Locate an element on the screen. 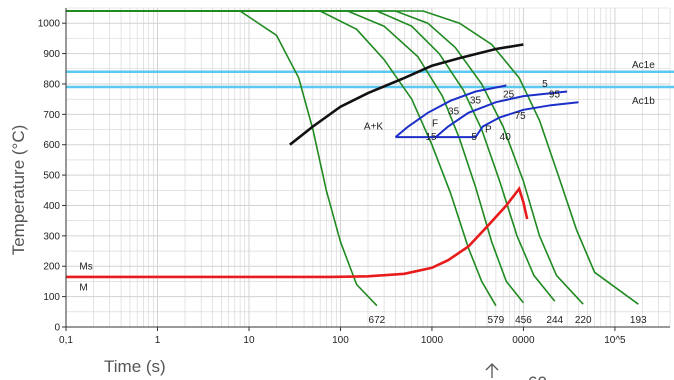  ac-line-label: Ac1b is located at coordinates (643, 101).